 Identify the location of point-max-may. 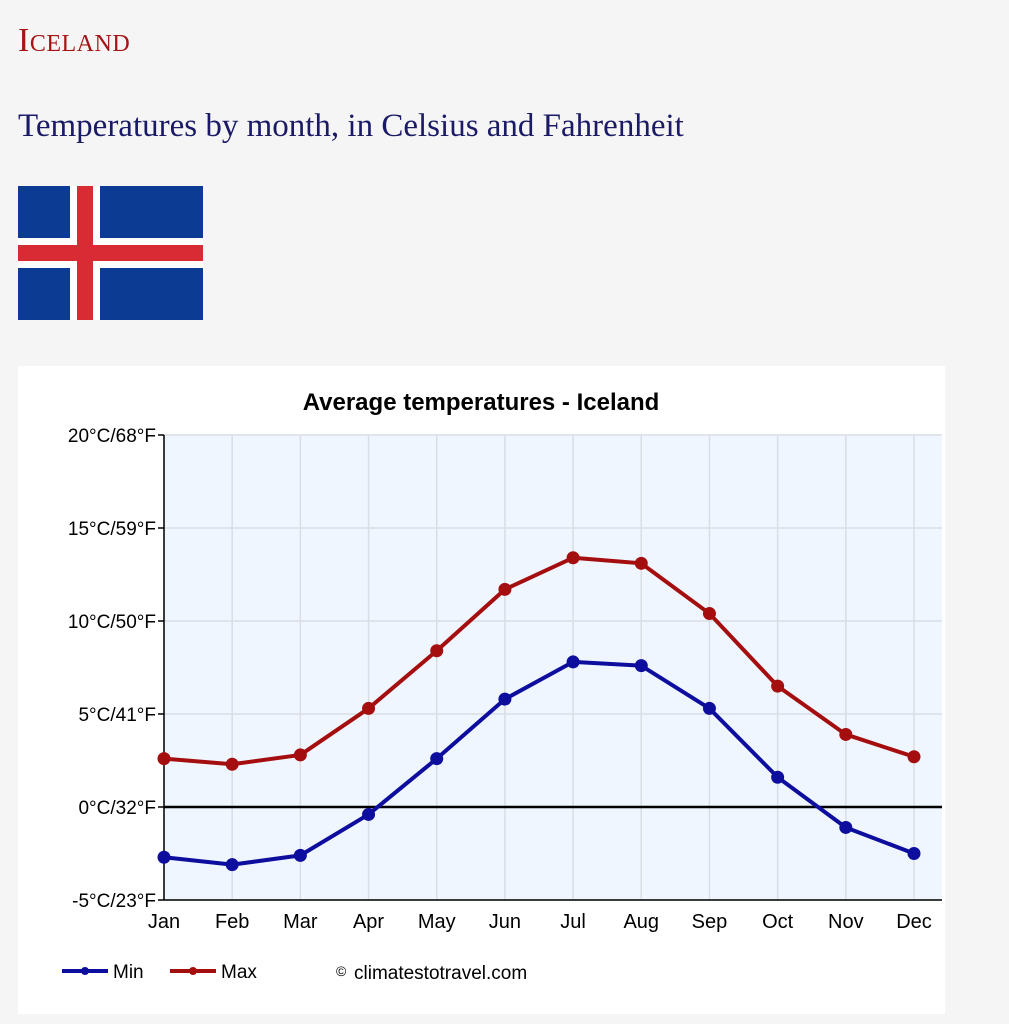
(437, 651).